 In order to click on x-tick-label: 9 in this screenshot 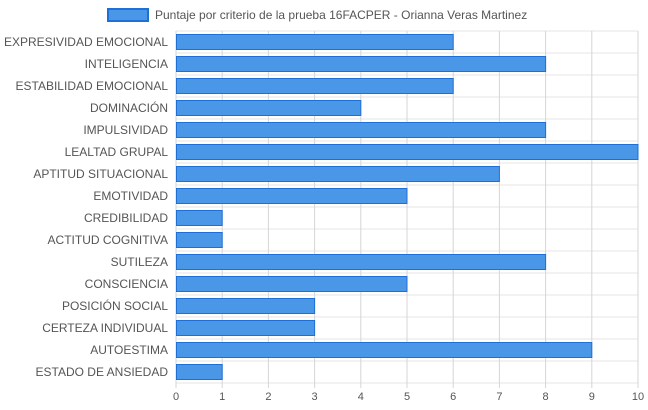, I will do `click(592, 397)`.